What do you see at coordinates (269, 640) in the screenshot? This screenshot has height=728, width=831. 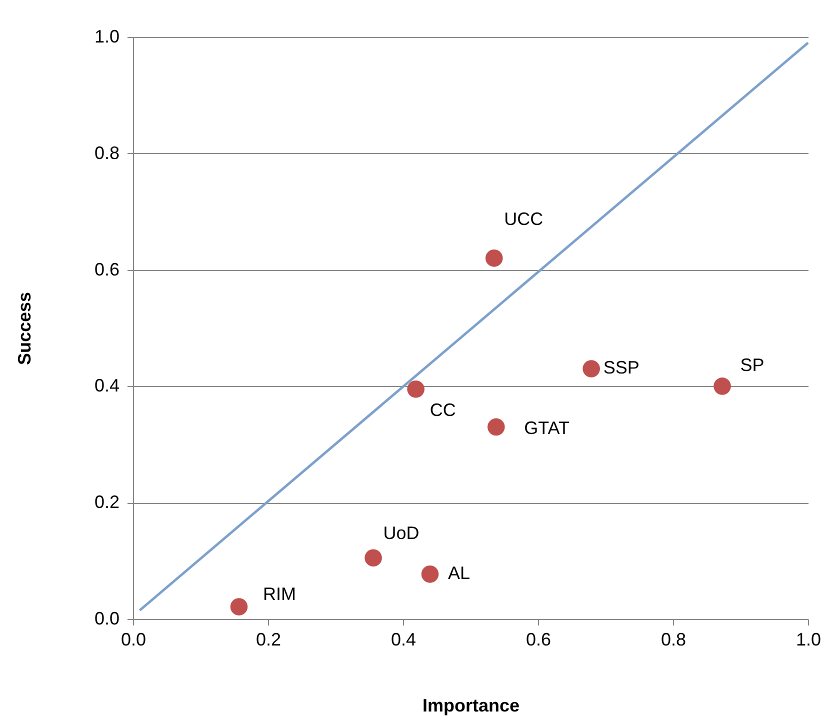 I see `x-tick-label: 0.2` at bounding box center [269, 640].